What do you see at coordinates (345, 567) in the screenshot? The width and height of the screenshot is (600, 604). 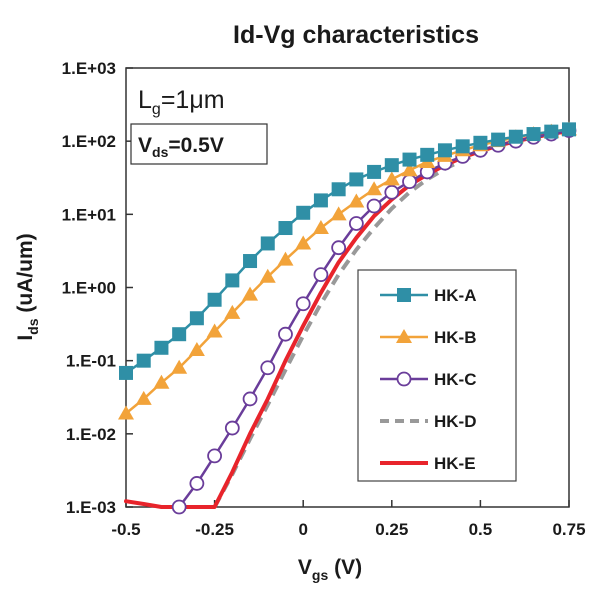 I see `x-axis-label-unit: (V)` at bounding box center [345, 567].